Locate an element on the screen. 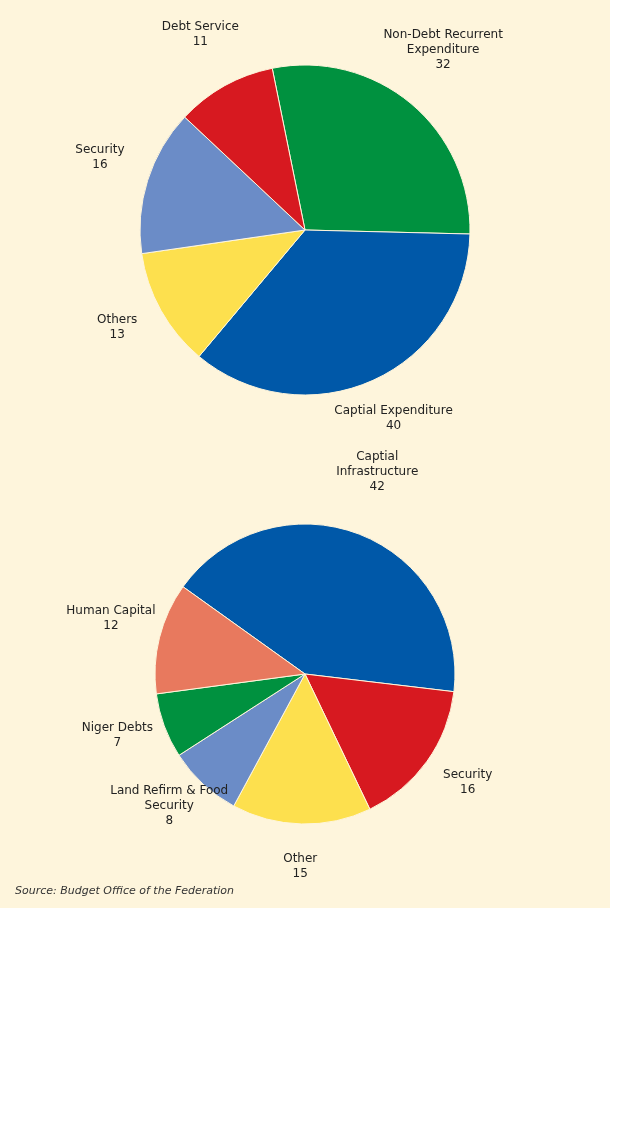 The width and height of the screenshot is (643, 1135). slice-label: Other is located at coordinates (300, 857).